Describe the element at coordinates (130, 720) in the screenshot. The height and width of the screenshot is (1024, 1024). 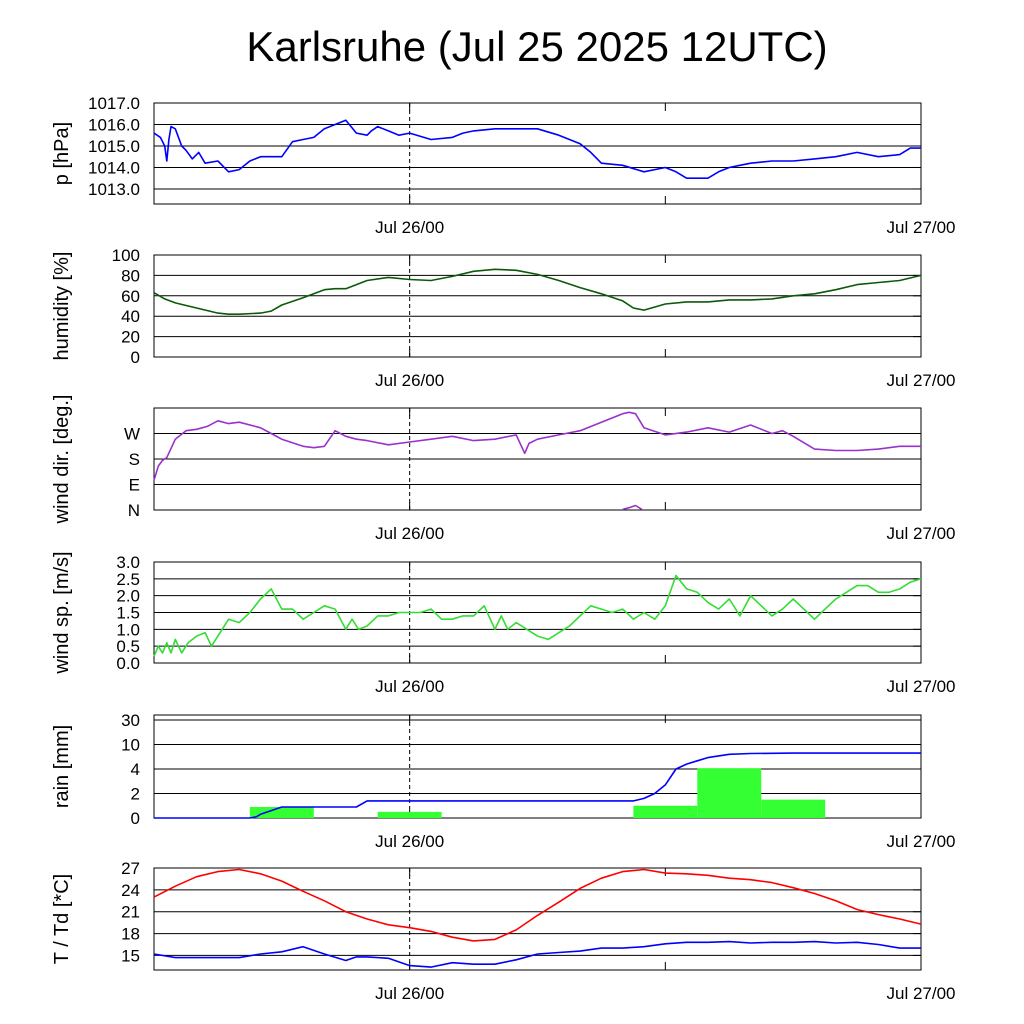
I see `y-tick-label: 30` at that location.